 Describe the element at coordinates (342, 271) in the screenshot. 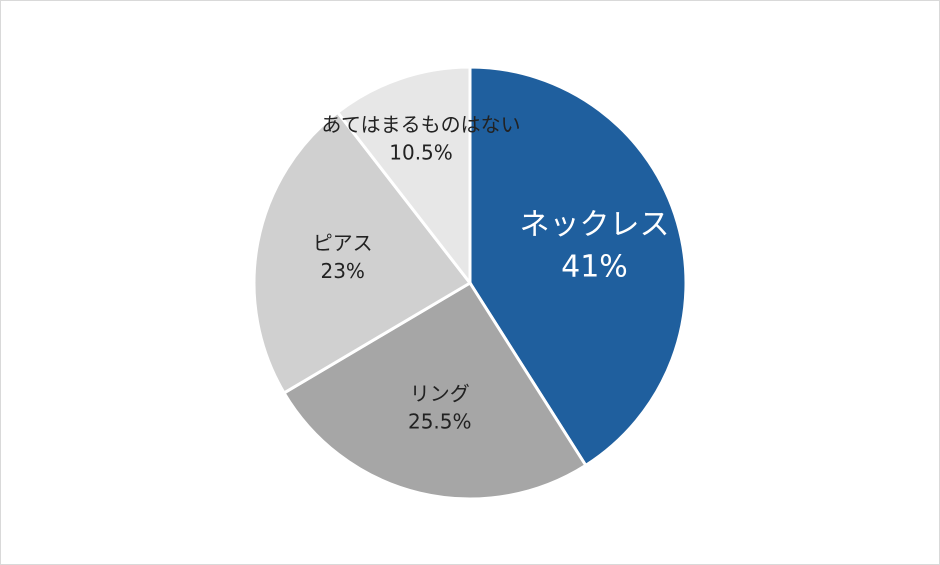

I see `slice-value-label: 23%` at that location.